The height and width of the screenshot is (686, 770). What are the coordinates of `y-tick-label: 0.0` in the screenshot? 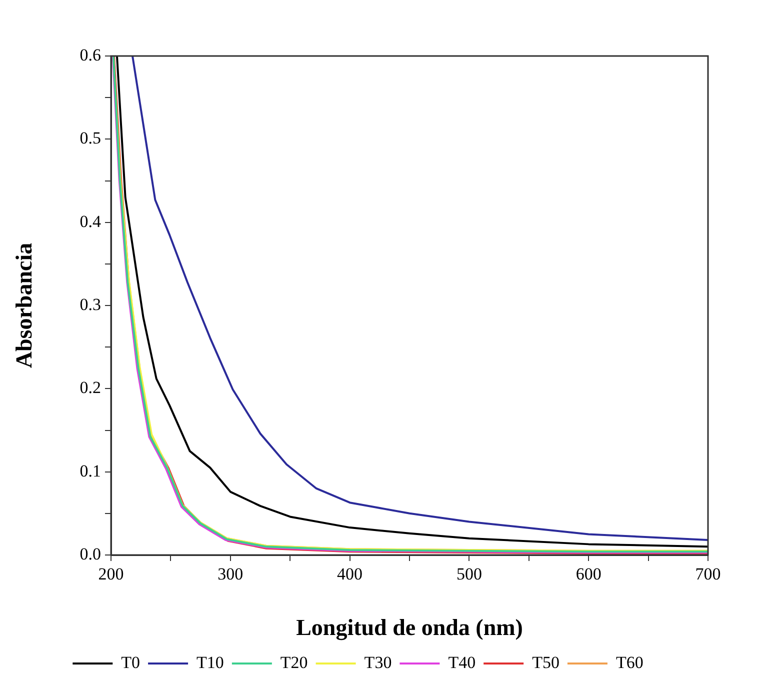 It's located at (90, 554).